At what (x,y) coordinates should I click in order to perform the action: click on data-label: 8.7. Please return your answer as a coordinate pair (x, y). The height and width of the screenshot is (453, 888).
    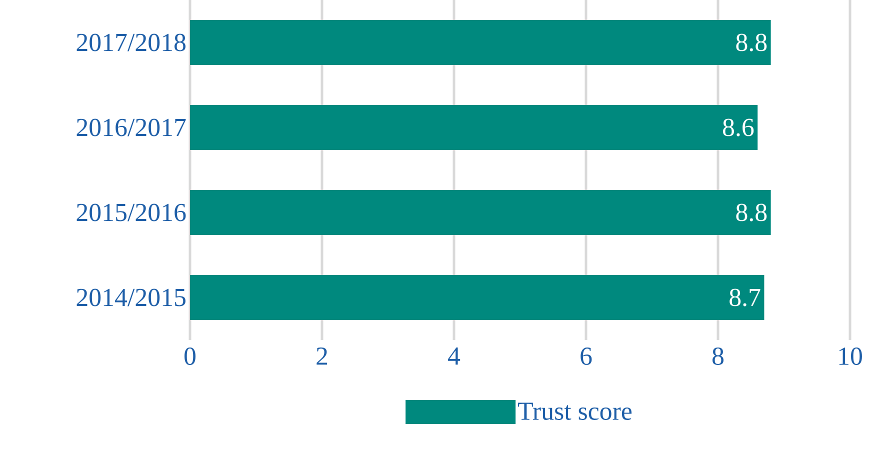
    Looking at the image, I should click on (745, 297).